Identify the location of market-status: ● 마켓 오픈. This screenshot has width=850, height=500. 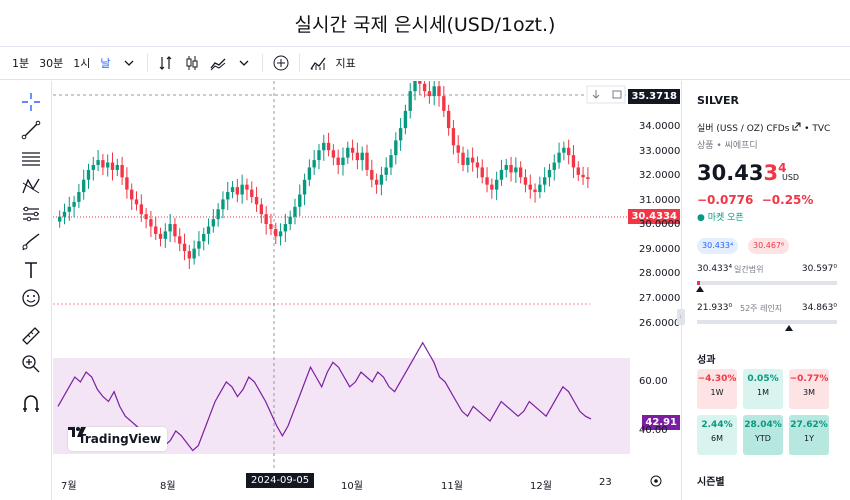
(720, 218).